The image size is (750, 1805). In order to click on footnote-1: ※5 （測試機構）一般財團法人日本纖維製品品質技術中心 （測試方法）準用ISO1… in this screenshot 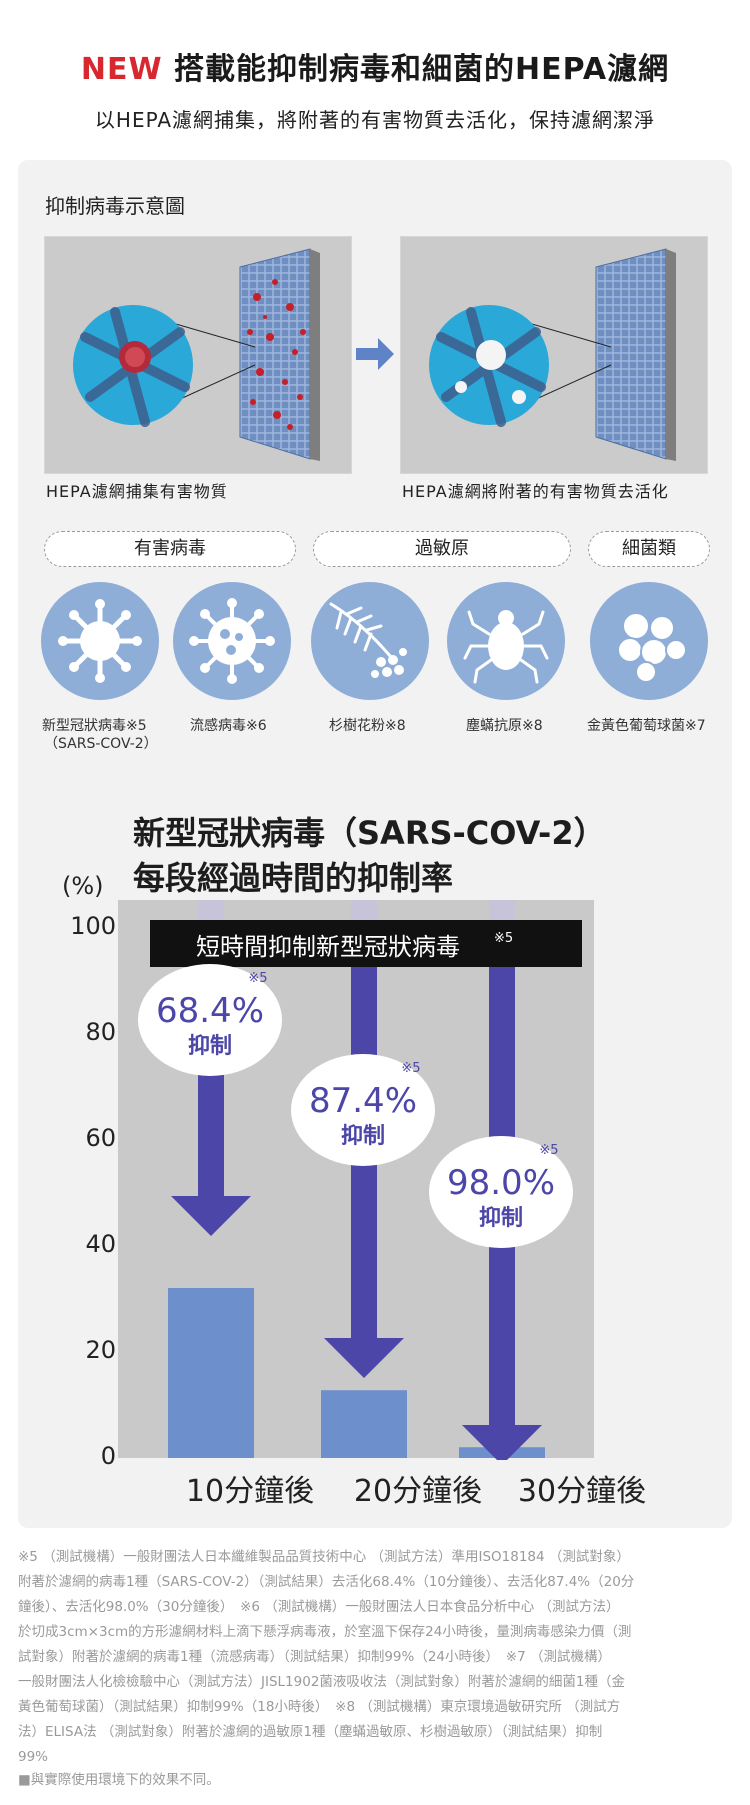, I will do `click(324, 1557)`.